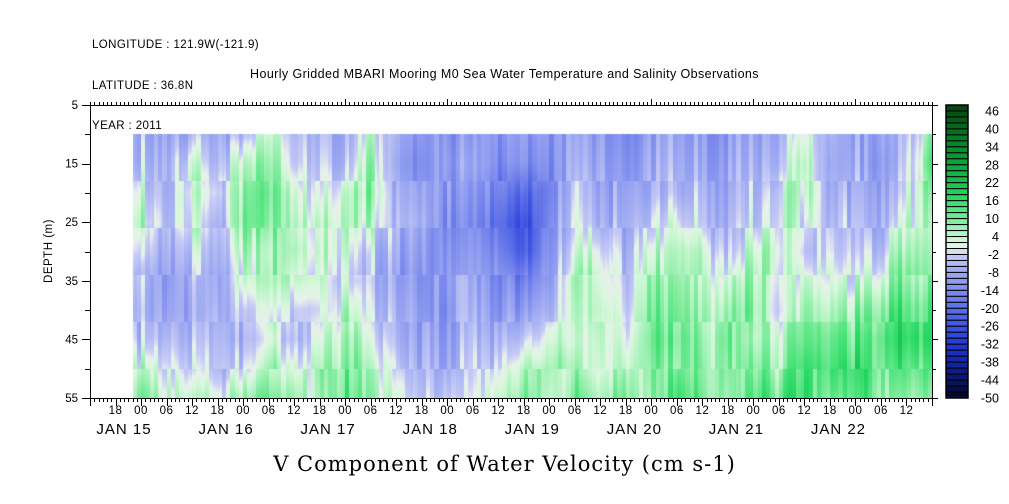  I want to click on x-day-label: JAN 15, so click(123, 429).